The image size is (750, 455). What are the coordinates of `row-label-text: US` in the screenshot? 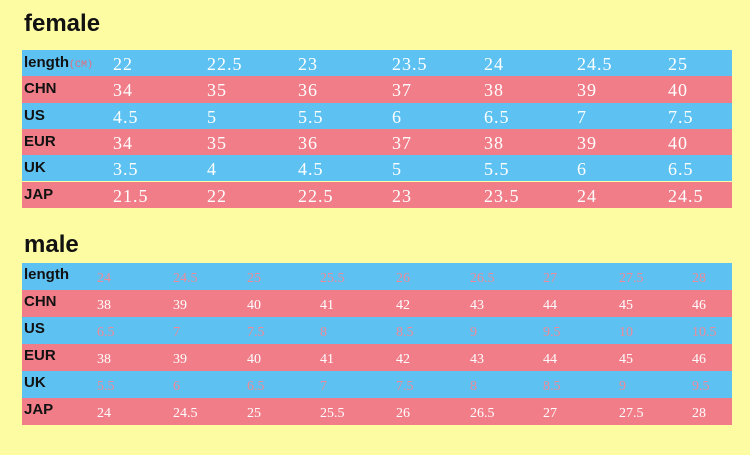 It's located at (34, 115).